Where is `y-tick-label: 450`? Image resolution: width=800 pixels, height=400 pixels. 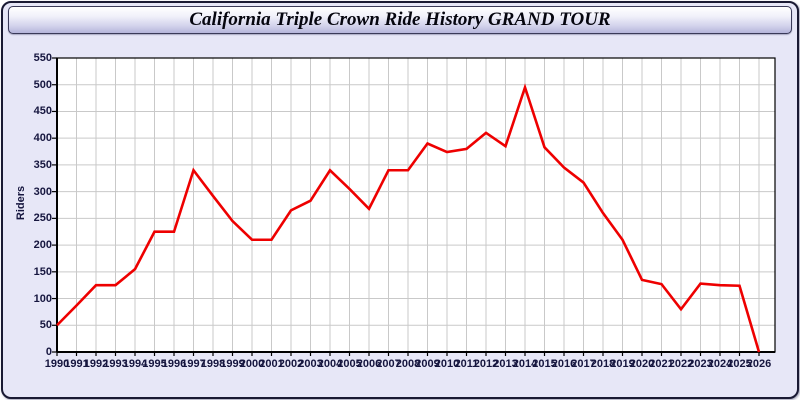
y-tick-label: 450 is located at coordinates (42, 111).